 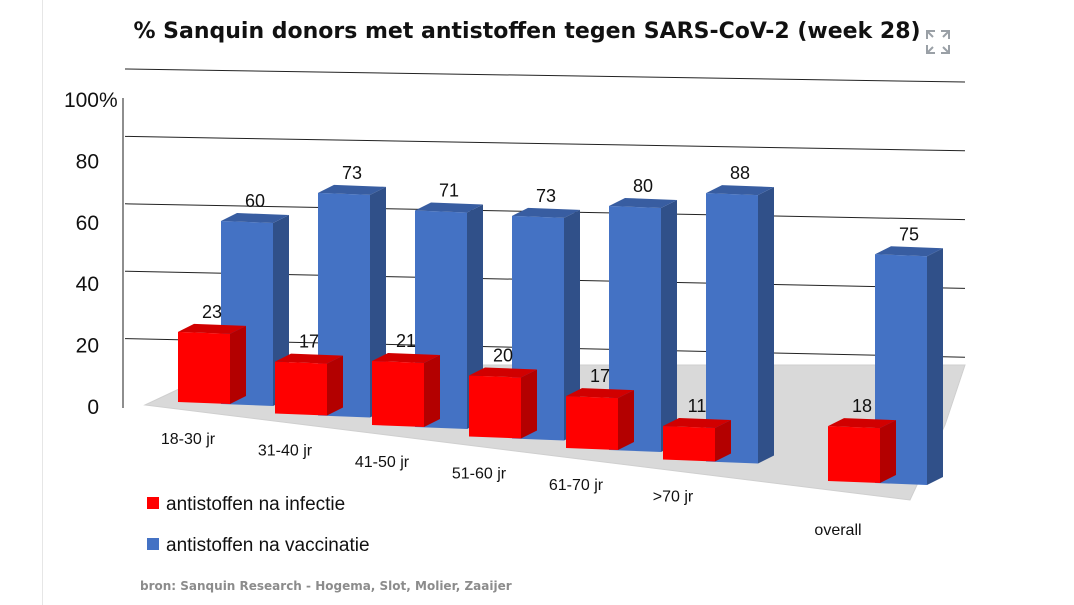 I want to click on infection-bar: 11, so click(x=697, y=429).